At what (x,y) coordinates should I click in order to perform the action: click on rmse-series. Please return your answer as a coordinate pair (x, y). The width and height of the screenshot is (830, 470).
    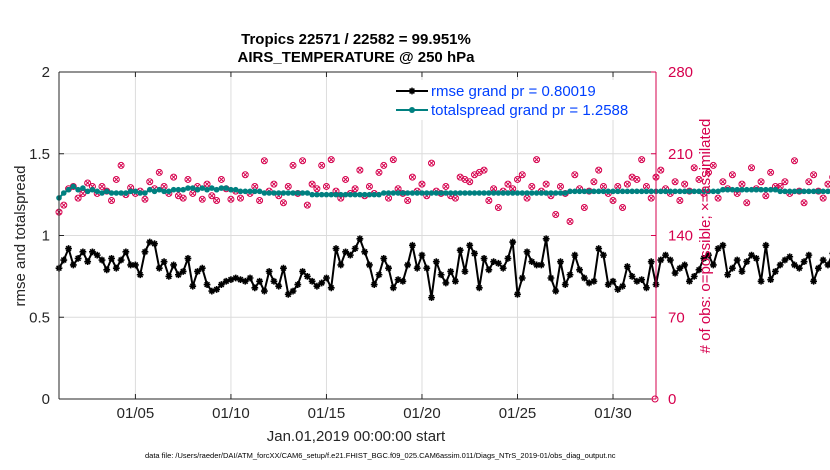
    Looking at the image, I should click on (442, 268).